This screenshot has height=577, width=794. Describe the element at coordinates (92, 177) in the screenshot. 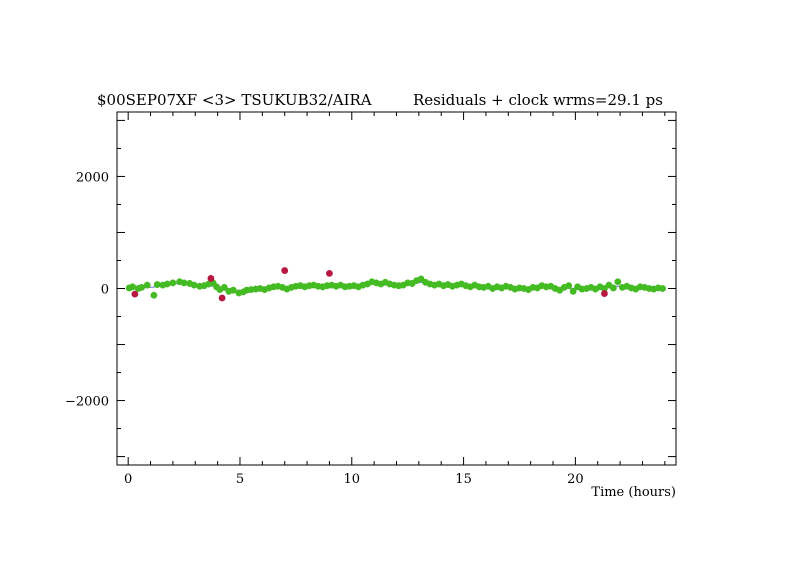

I see `y-tick-label: 2000` at that location.